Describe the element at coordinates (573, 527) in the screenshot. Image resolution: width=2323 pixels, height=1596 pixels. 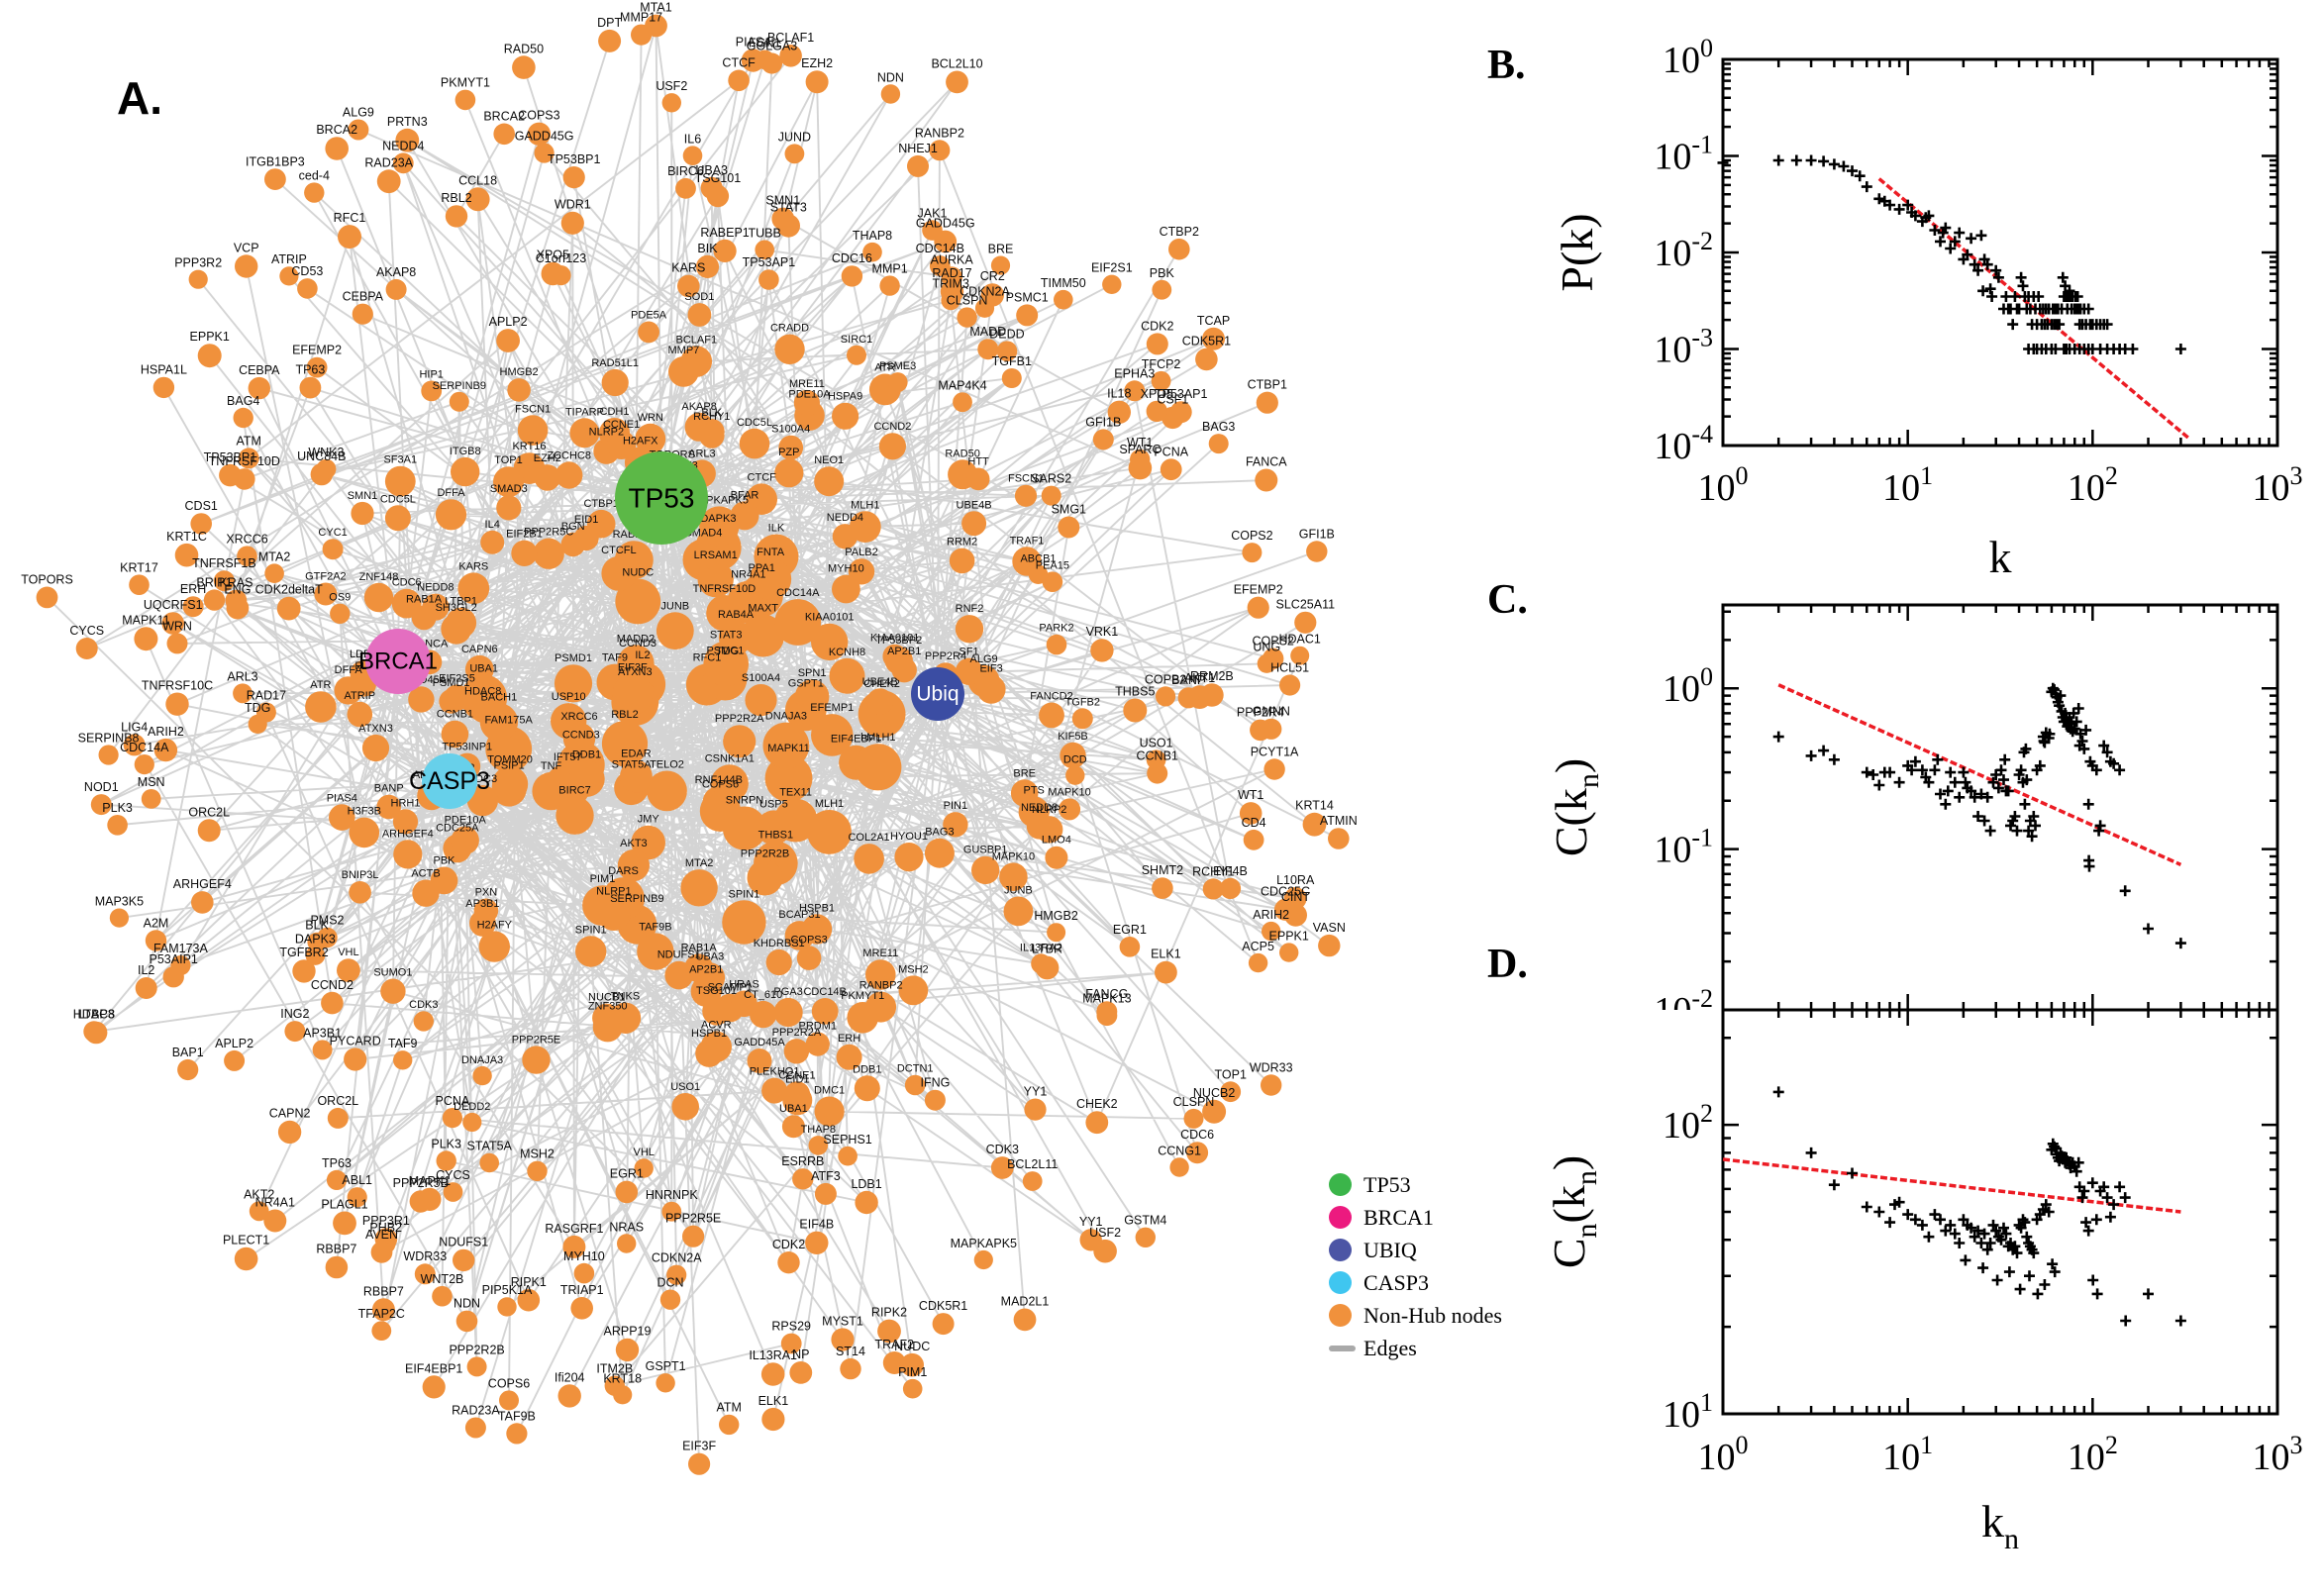
I see `gene-label: BGN` at that location.